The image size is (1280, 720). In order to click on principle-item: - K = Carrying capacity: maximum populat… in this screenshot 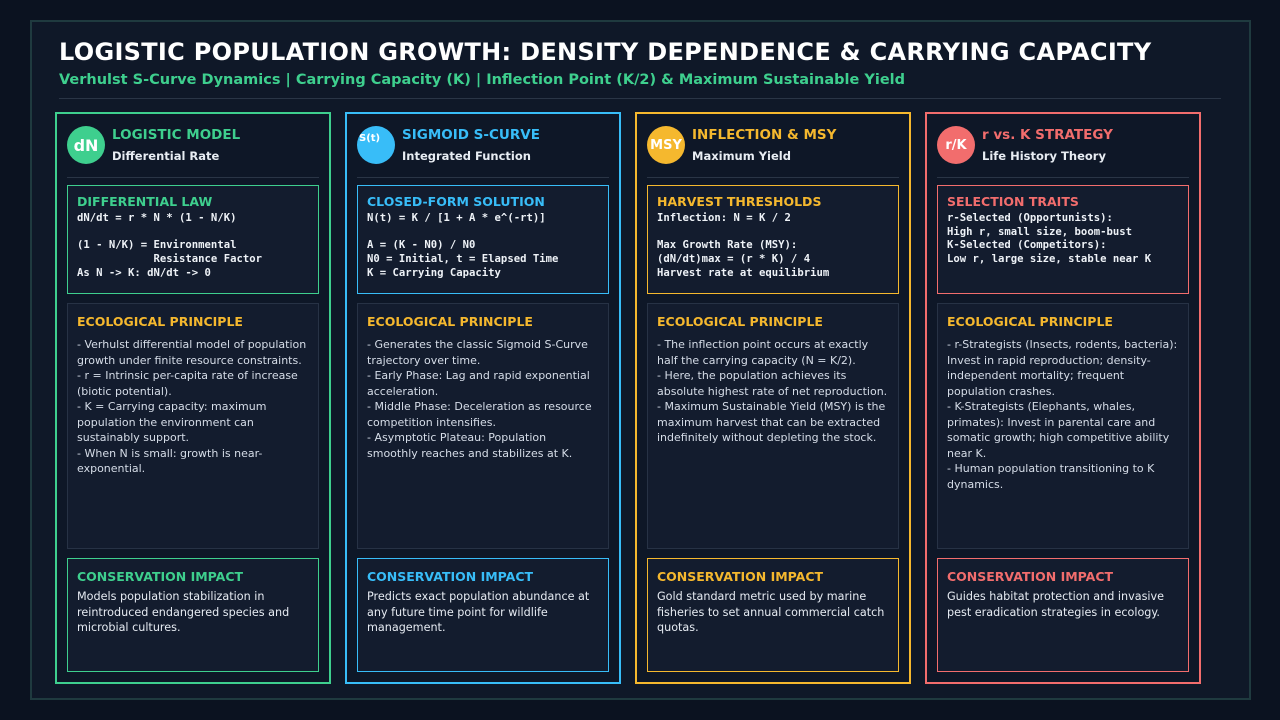, I will do `click(172, 422)`.